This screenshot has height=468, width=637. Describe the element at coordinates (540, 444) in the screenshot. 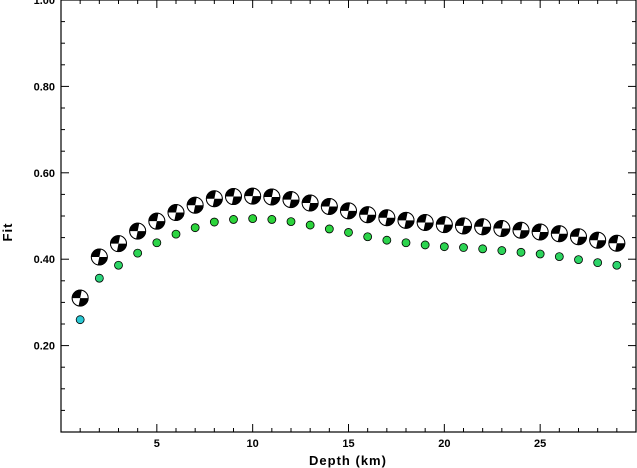

I see `x-tick-label: 25` at that location.